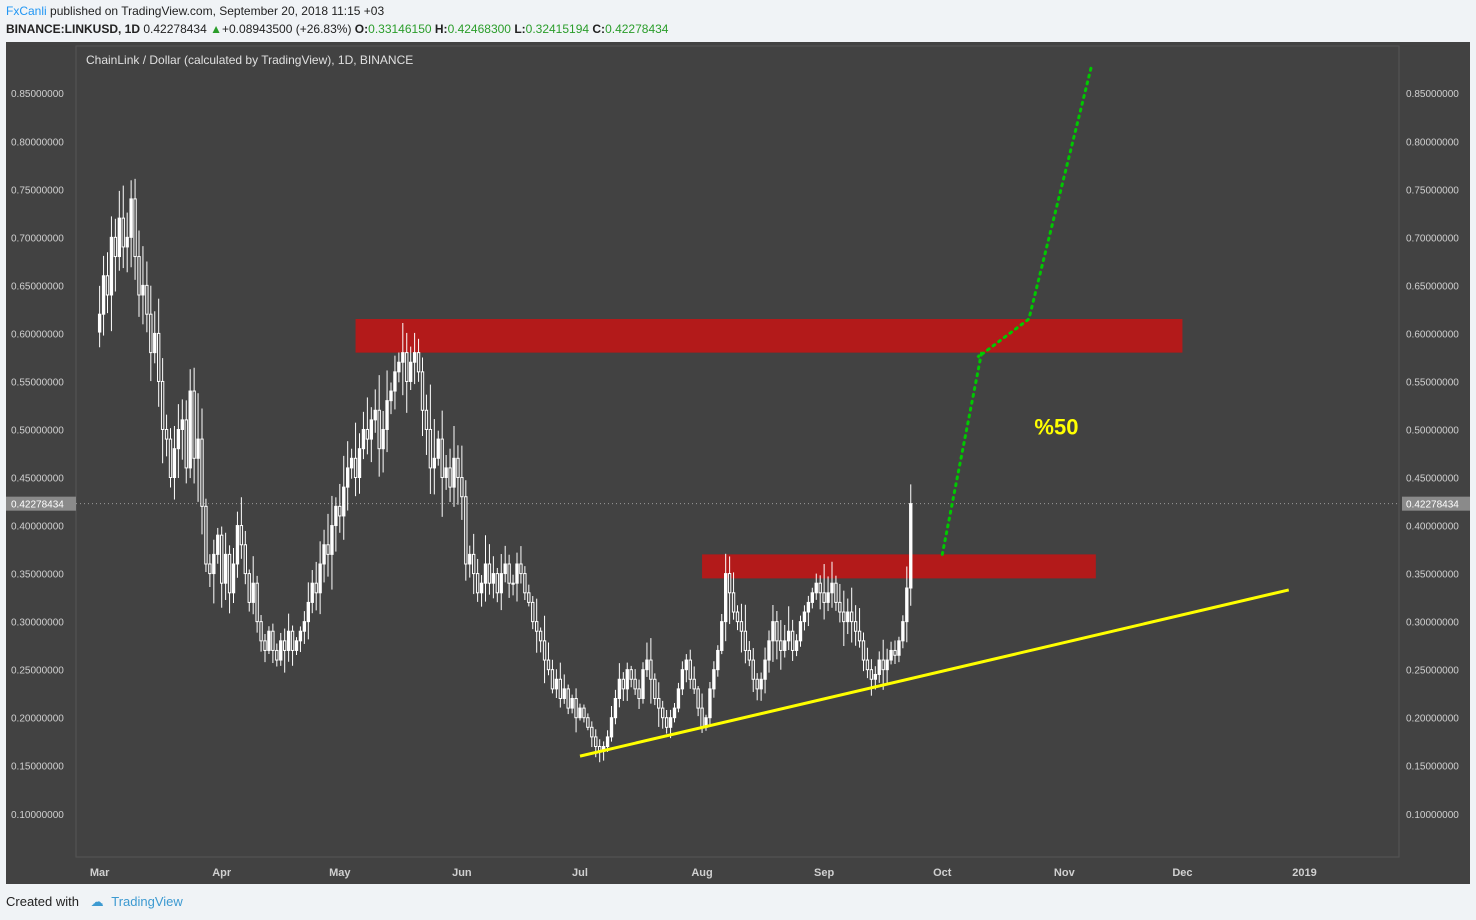 The width and height of the screenshot is (1476, 920). Describe the element at coordinates (557, 29) in the screenshot. I see `low-value: 0.32415194` at that location.